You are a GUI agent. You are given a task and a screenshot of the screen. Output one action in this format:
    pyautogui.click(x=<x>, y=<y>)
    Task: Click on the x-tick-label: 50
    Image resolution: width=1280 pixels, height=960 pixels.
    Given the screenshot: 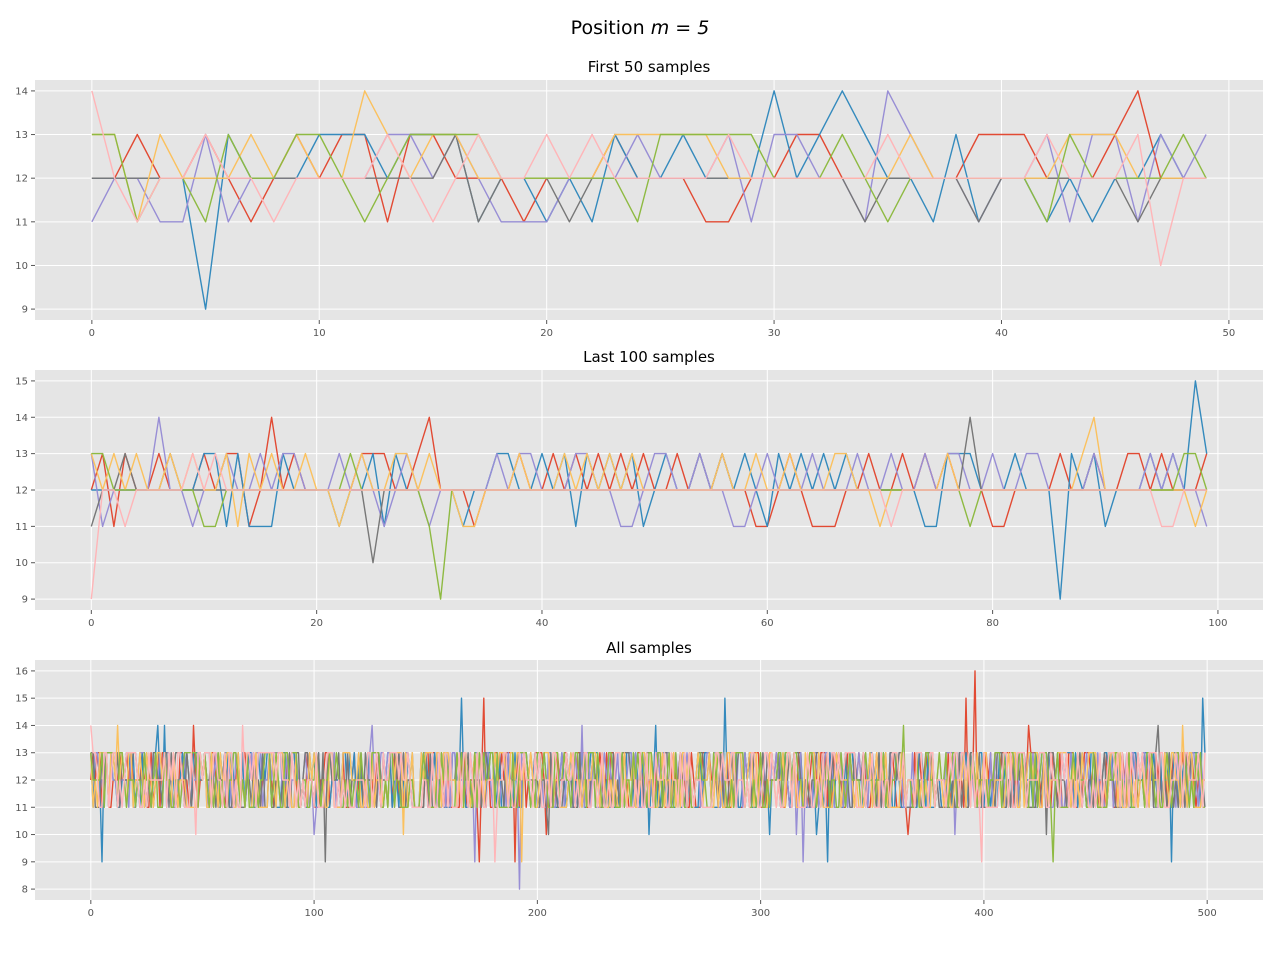 What is the action you would take?
    pyautogui.click(x=1229, y=333)
    